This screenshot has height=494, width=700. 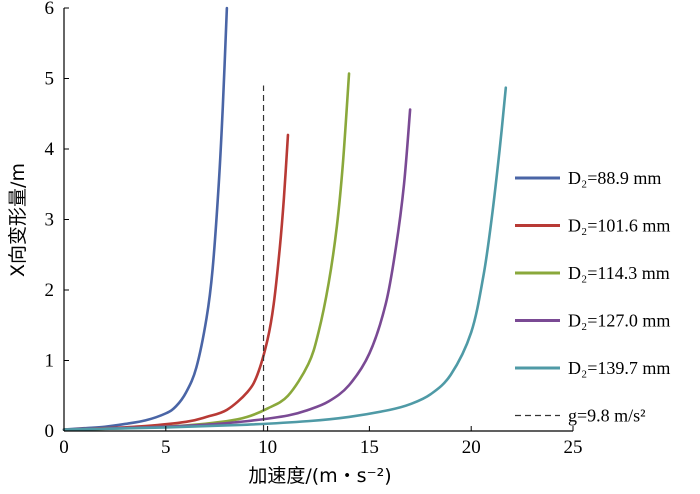 What do you see at coordinates (50, 431) in the screenshot?
I see `y-tick-label: 0` at bounding box center [50, 431].